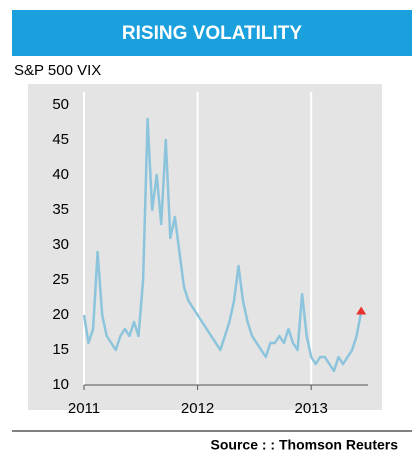 The image size is (415, 472). What do you see at coordinates (361, 310) in the screenshot?
I see `end-marker` at bounding box center [361, 310].